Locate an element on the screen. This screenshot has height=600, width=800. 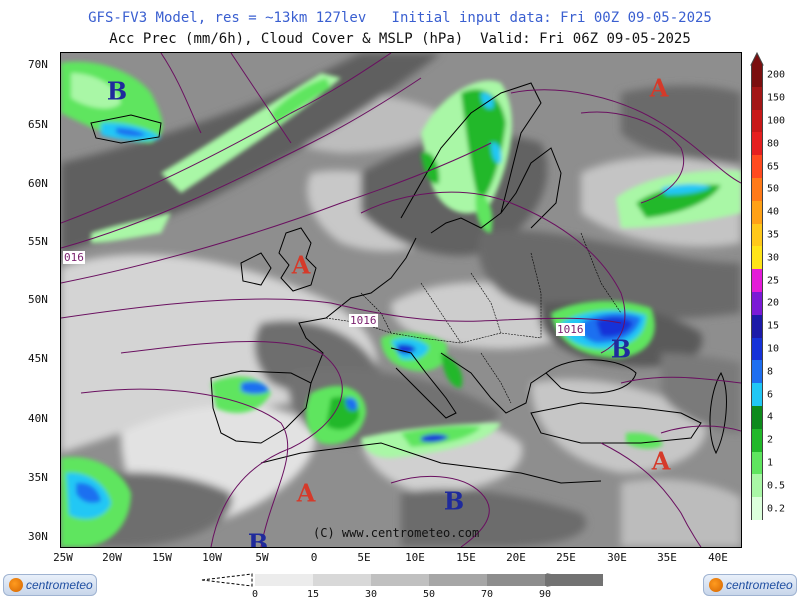
legend-label: 8 is located at coordinates (770, 372).